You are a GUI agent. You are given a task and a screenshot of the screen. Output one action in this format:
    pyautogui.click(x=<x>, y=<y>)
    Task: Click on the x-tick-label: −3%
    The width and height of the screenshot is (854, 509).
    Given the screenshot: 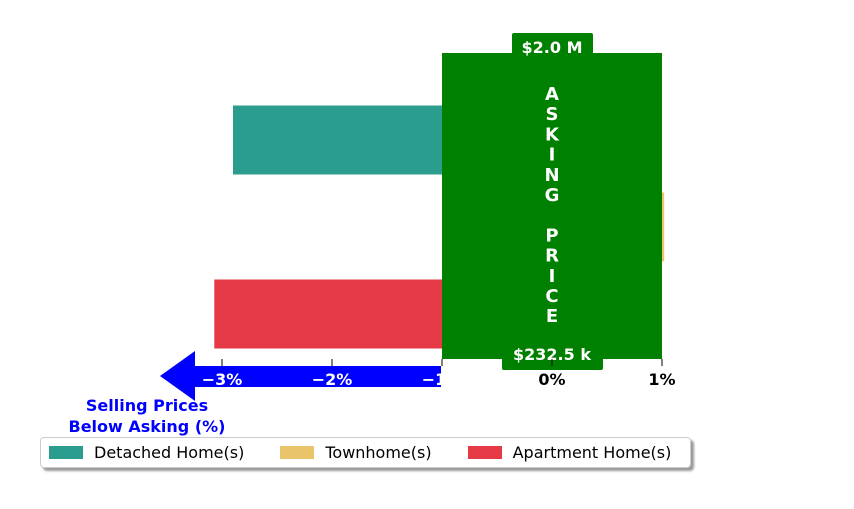 What is the action you would take?
    pyautogui.click(x=222, y=379)
    